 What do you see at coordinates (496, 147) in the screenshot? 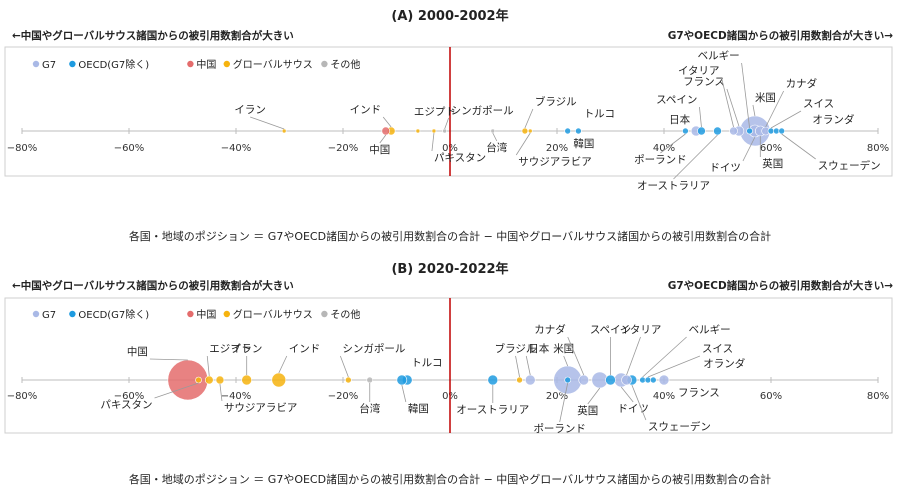
I see `point-label: 台湾` at bounding box center [496, 147].